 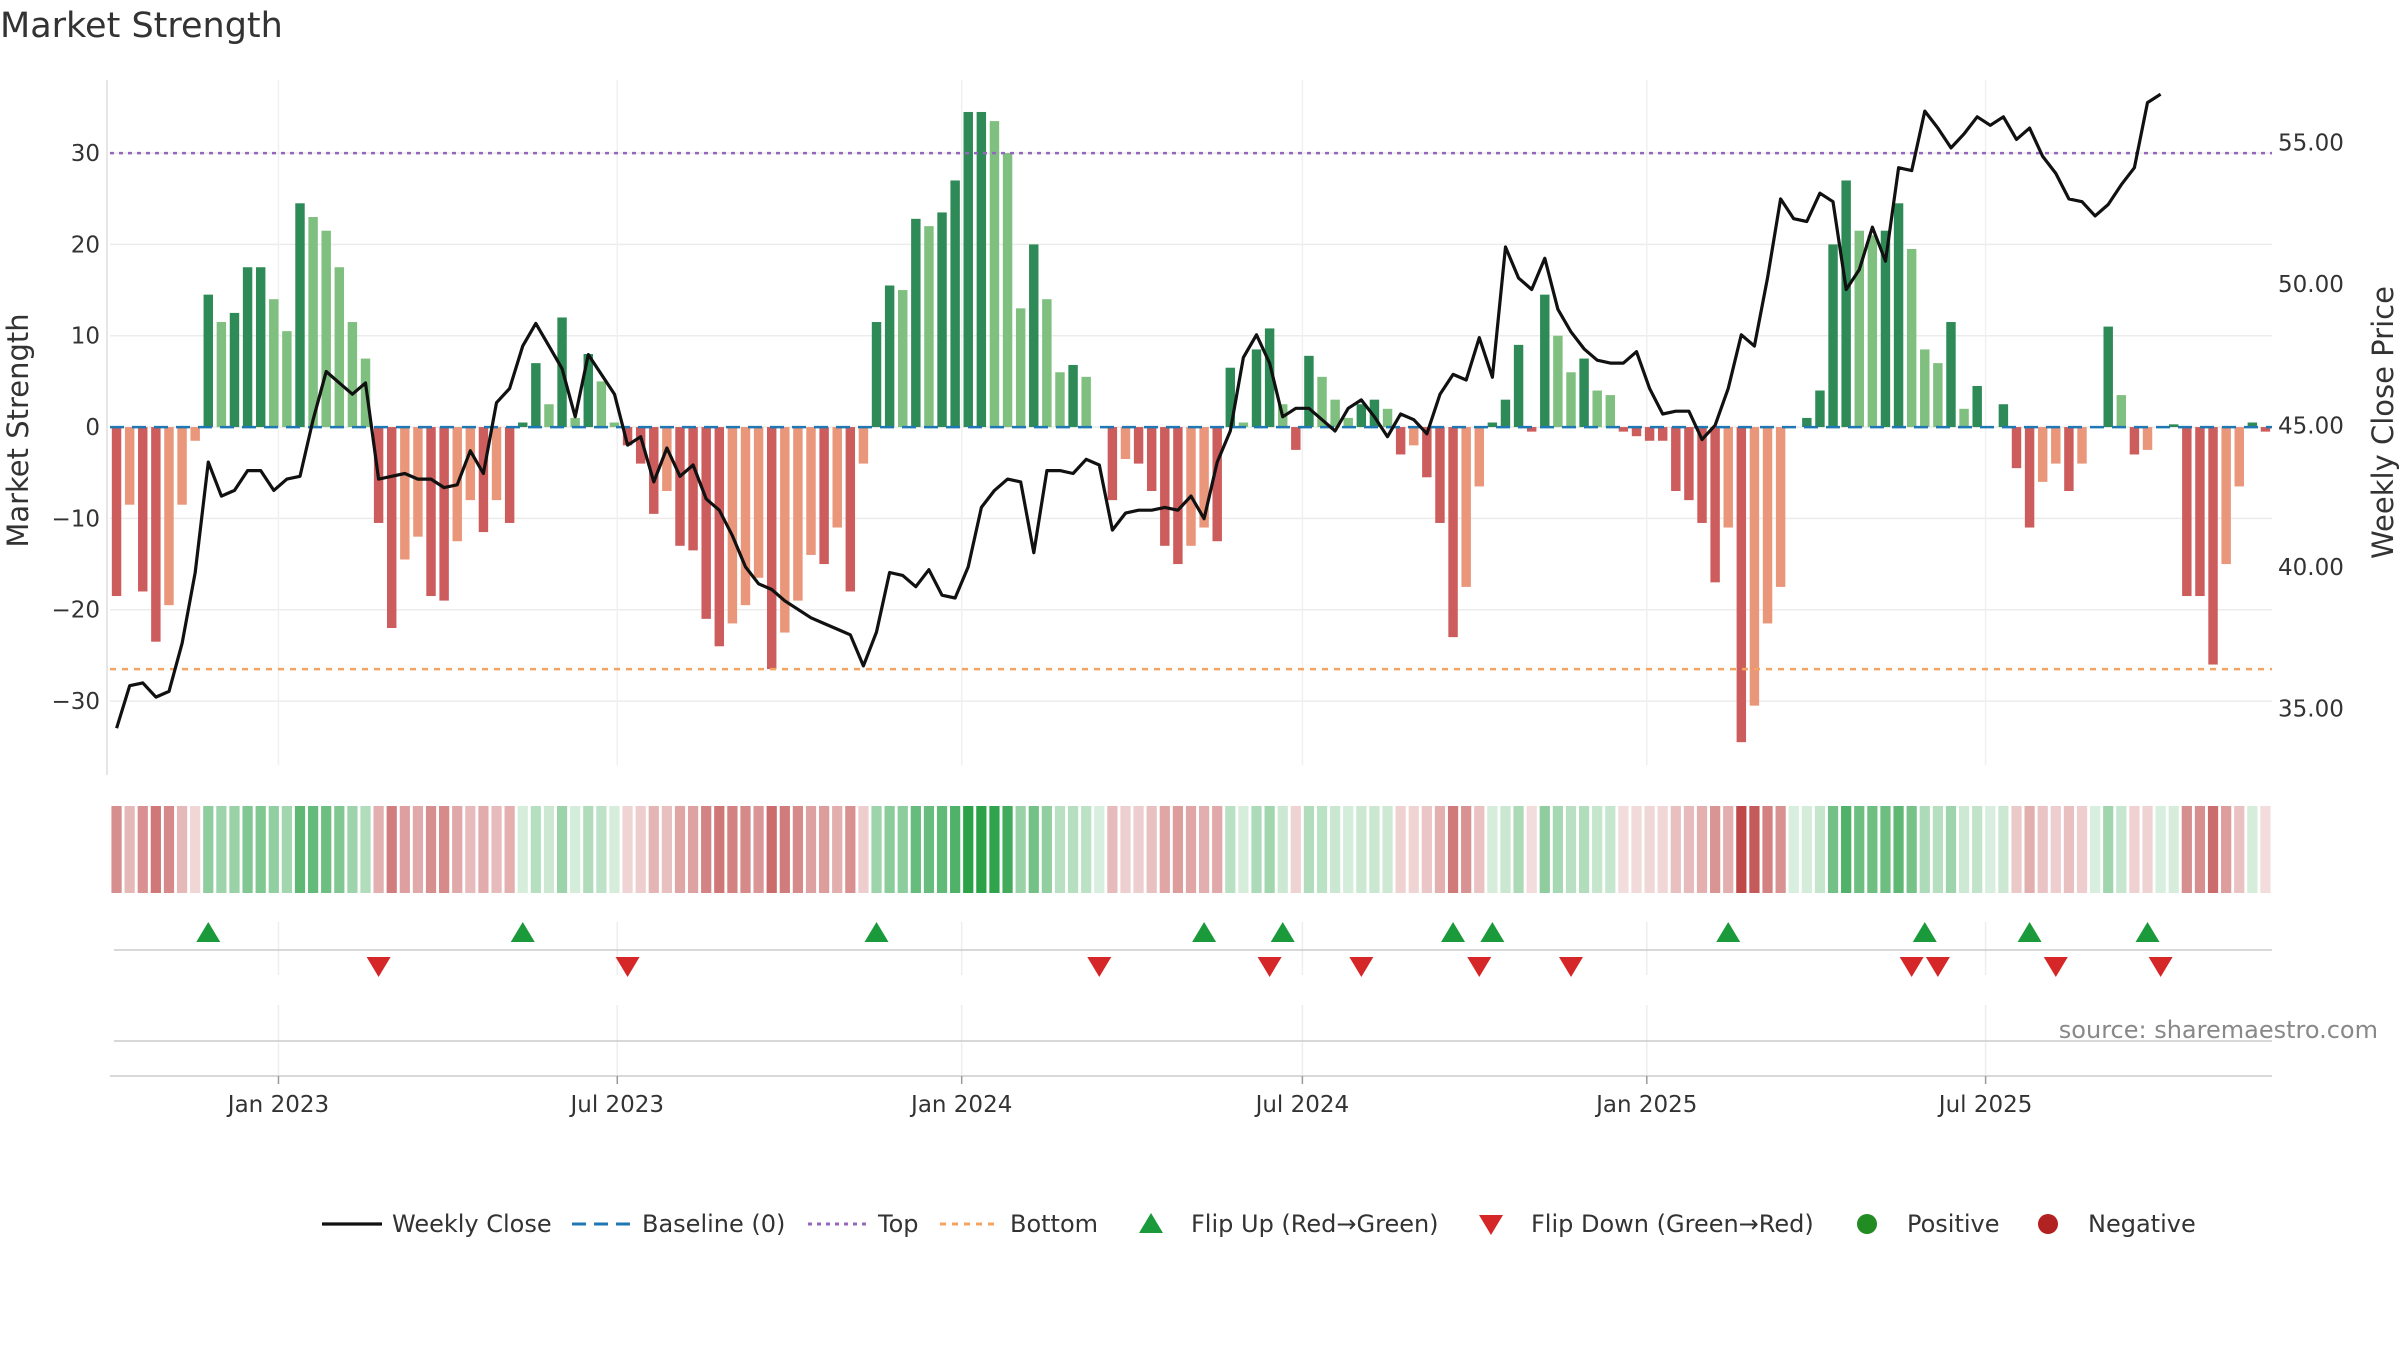 I want to click on y-tick-label-right: 50.00, so click(x=2311, y=285).